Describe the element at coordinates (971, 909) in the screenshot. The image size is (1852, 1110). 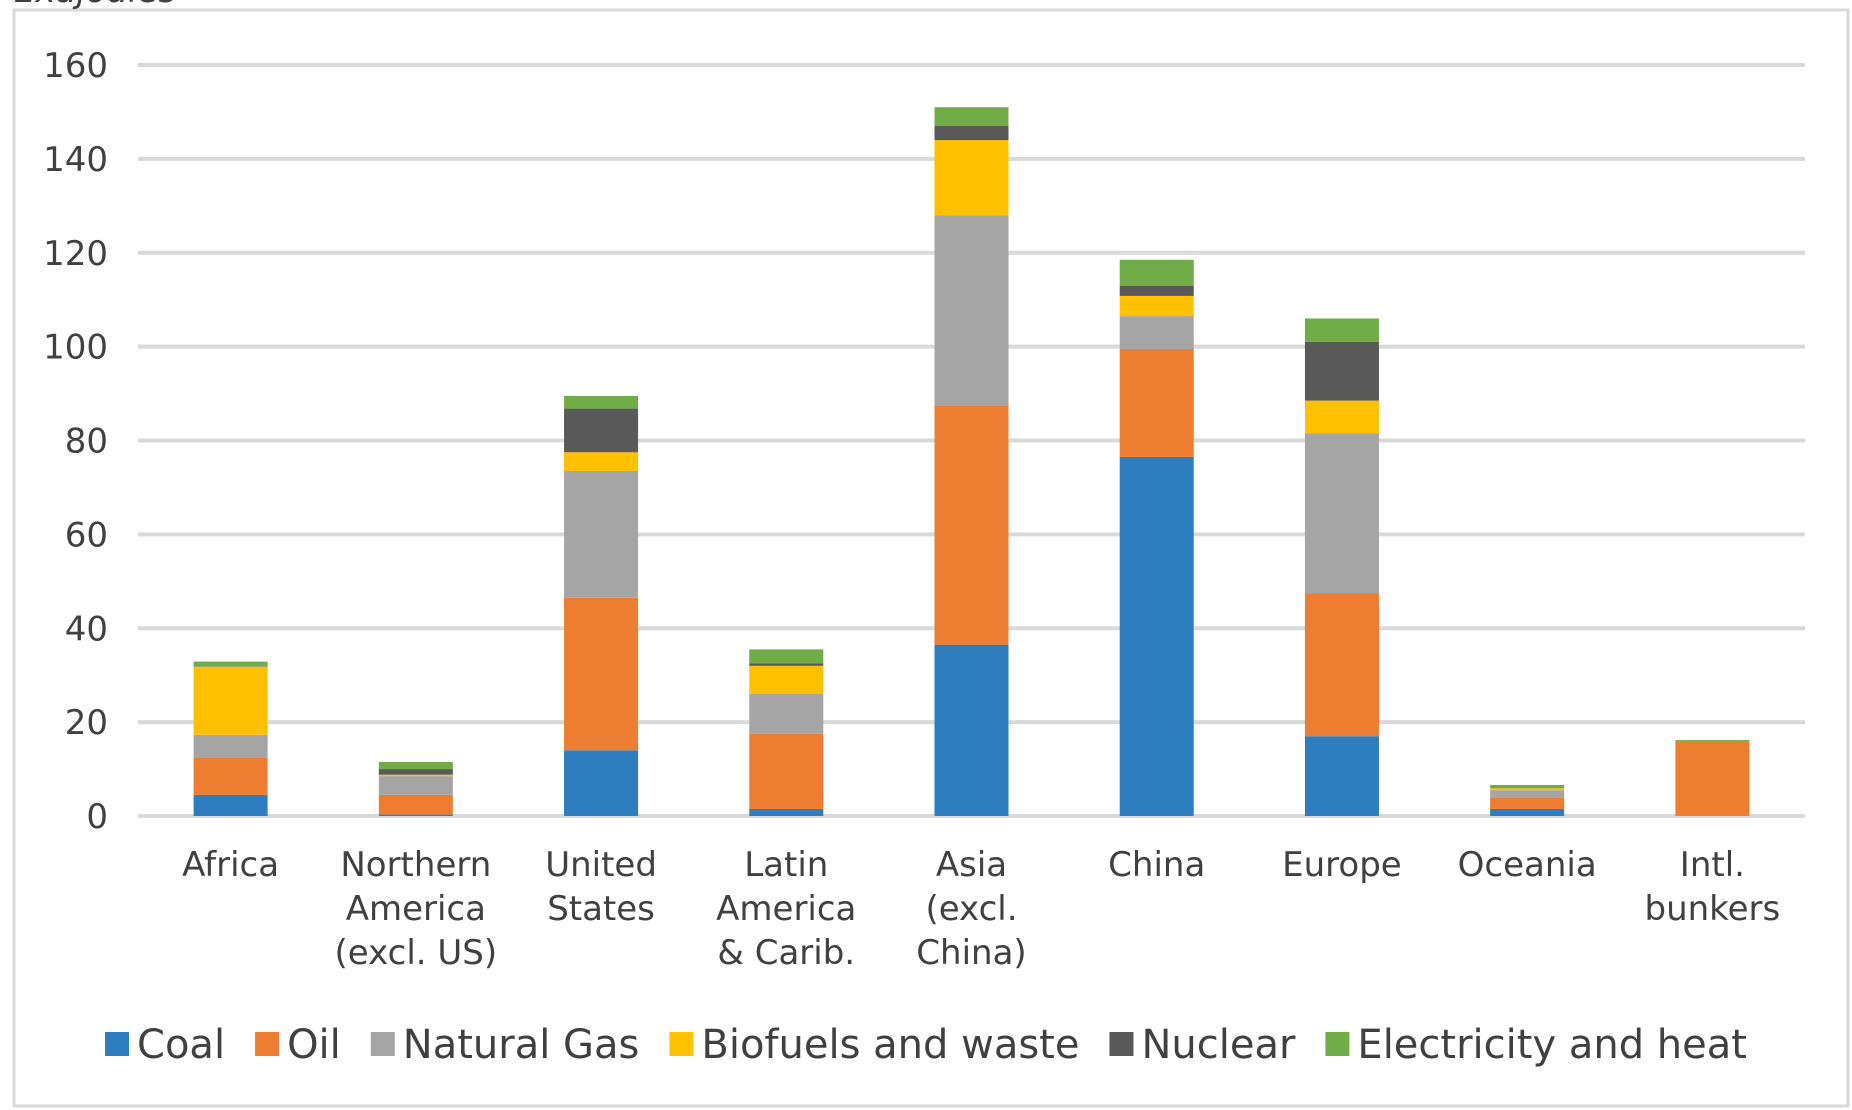
I see `x-category-label: (excl.` at that location.